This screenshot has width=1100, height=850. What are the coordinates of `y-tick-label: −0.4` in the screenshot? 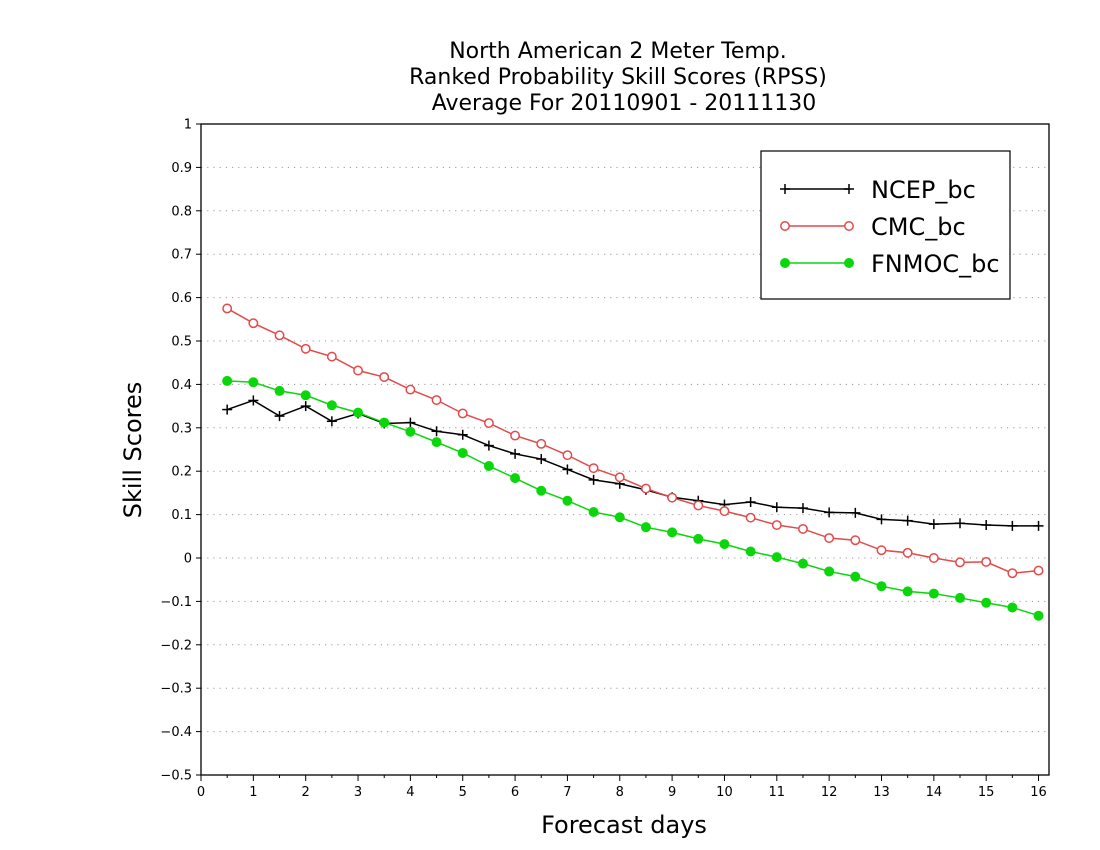 It's located at (176, 732).